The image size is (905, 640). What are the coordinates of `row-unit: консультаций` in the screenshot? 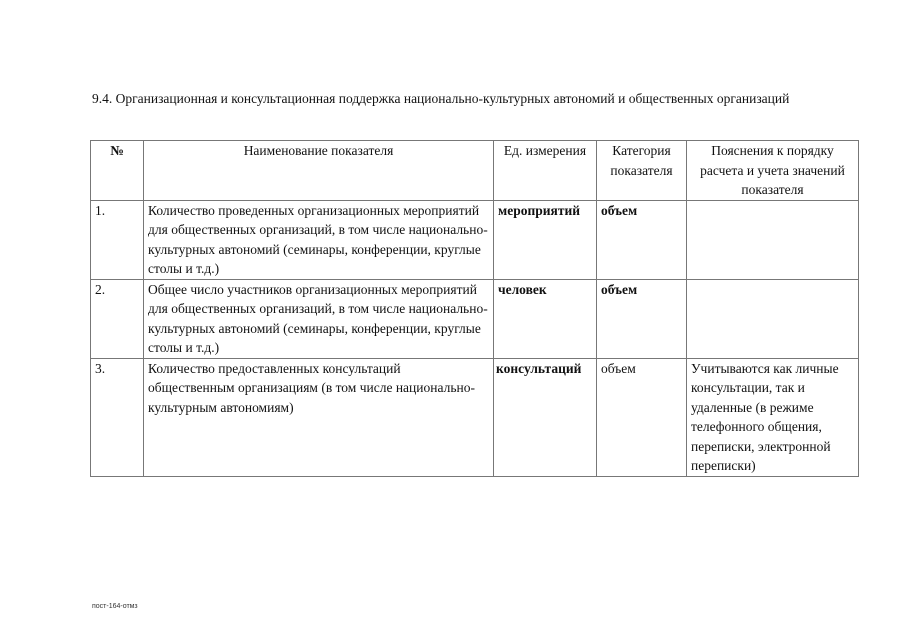 It's located at (545, 417).